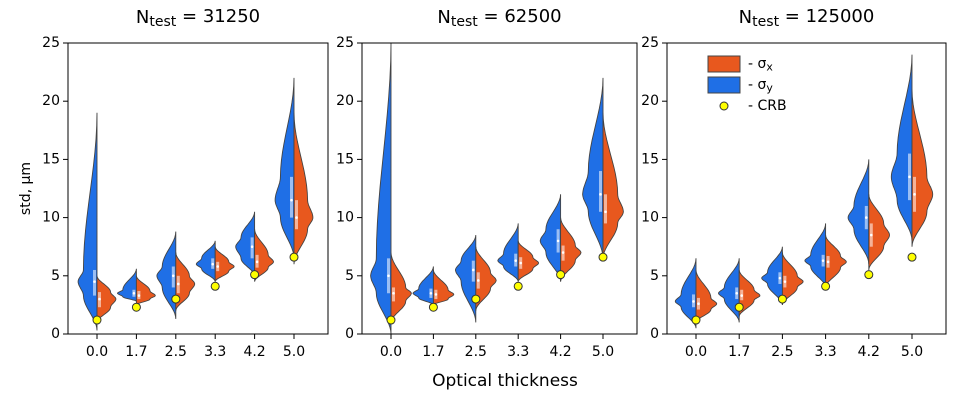 The image size is (971, 409). I want to click on y-tick-label: 0, so click(55, 334).